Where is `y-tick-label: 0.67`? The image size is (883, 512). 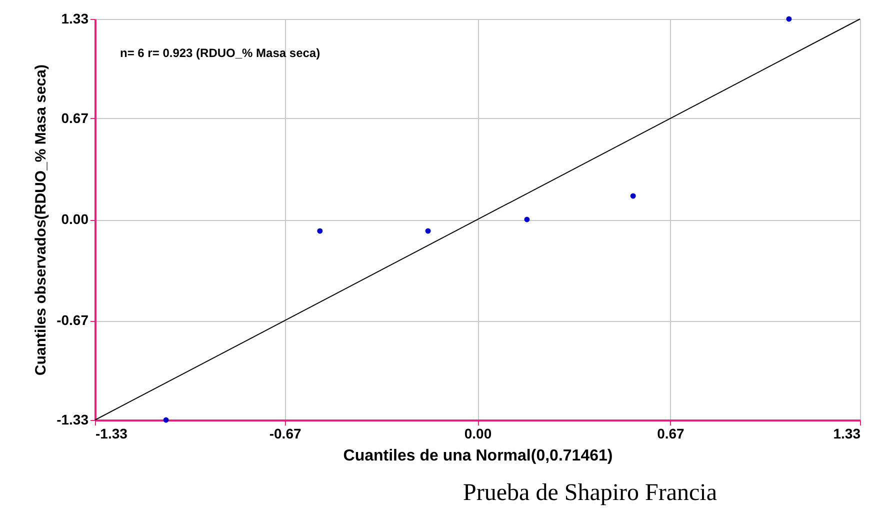
y-tick-label: 0.67 is located at coordinates (75, 118).